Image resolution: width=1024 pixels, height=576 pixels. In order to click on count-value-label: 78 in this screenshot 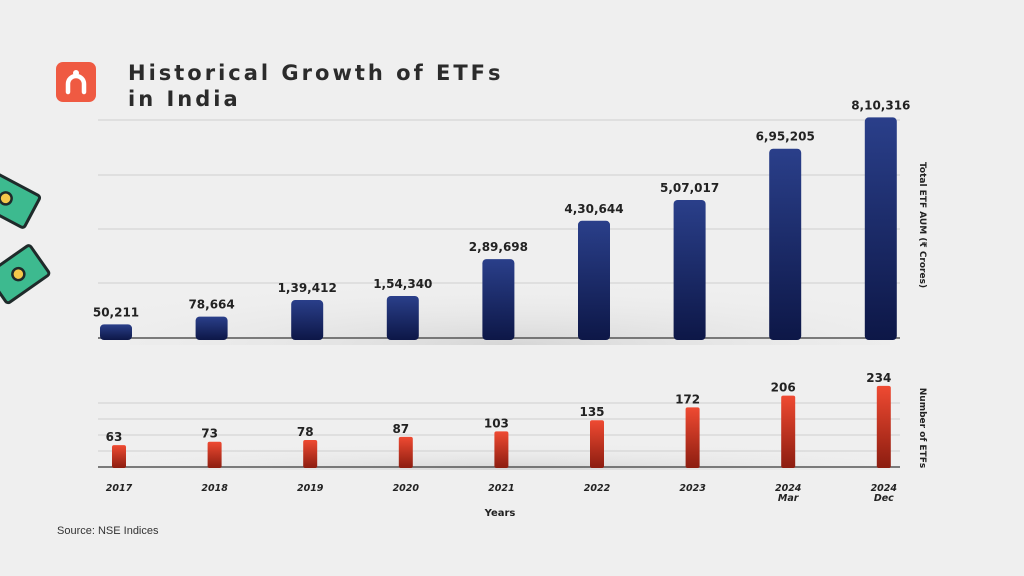, I will do `click(305, 432)`.